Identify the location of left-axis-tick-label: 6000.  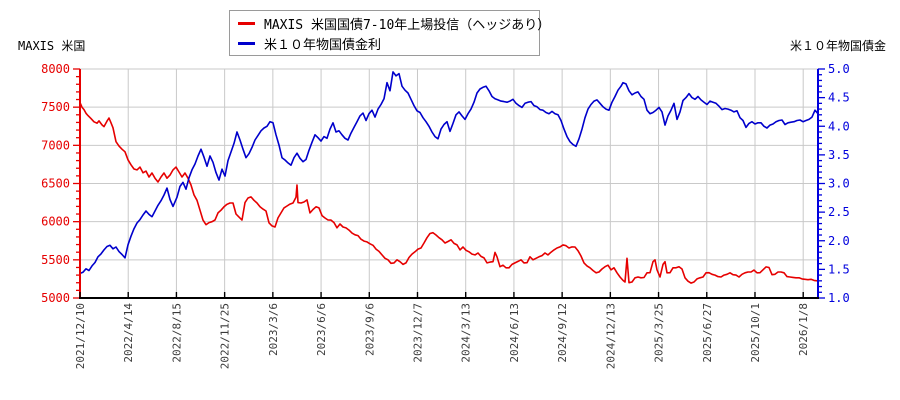
(55, 222).